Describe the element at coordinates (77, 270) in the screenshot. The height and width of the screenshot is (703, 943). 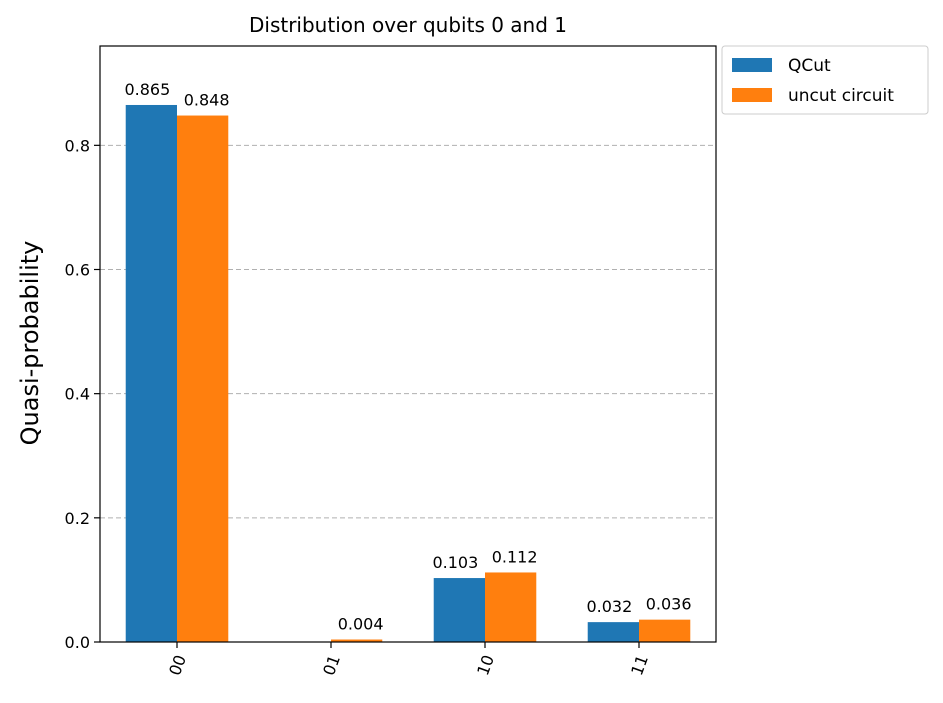
I see `y-tick-label: 0.6` at that location.